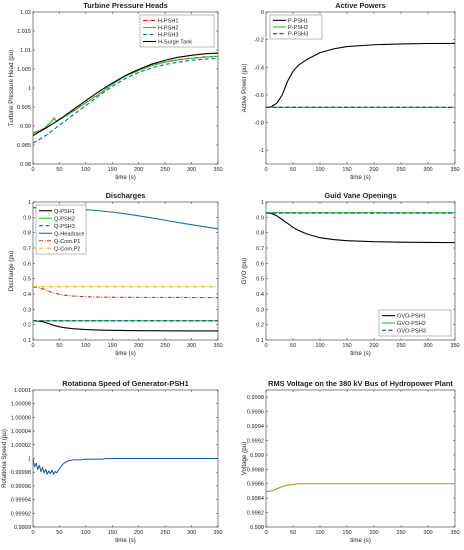 The width and height of the screenshot is (464, 550). Describe the element at coordinates (125, 326) in the screenshot. I see `series-line-q-psh1` at that location.